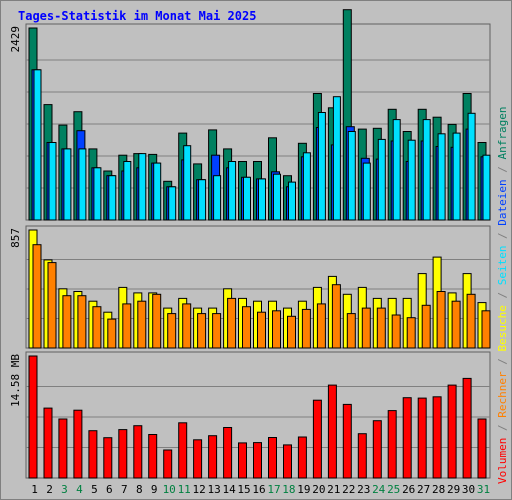 This screenshot has height=500, width=512. I want to click on chart-title: Tages-Statistik im Monat Mai 2025, so click(137, 16).